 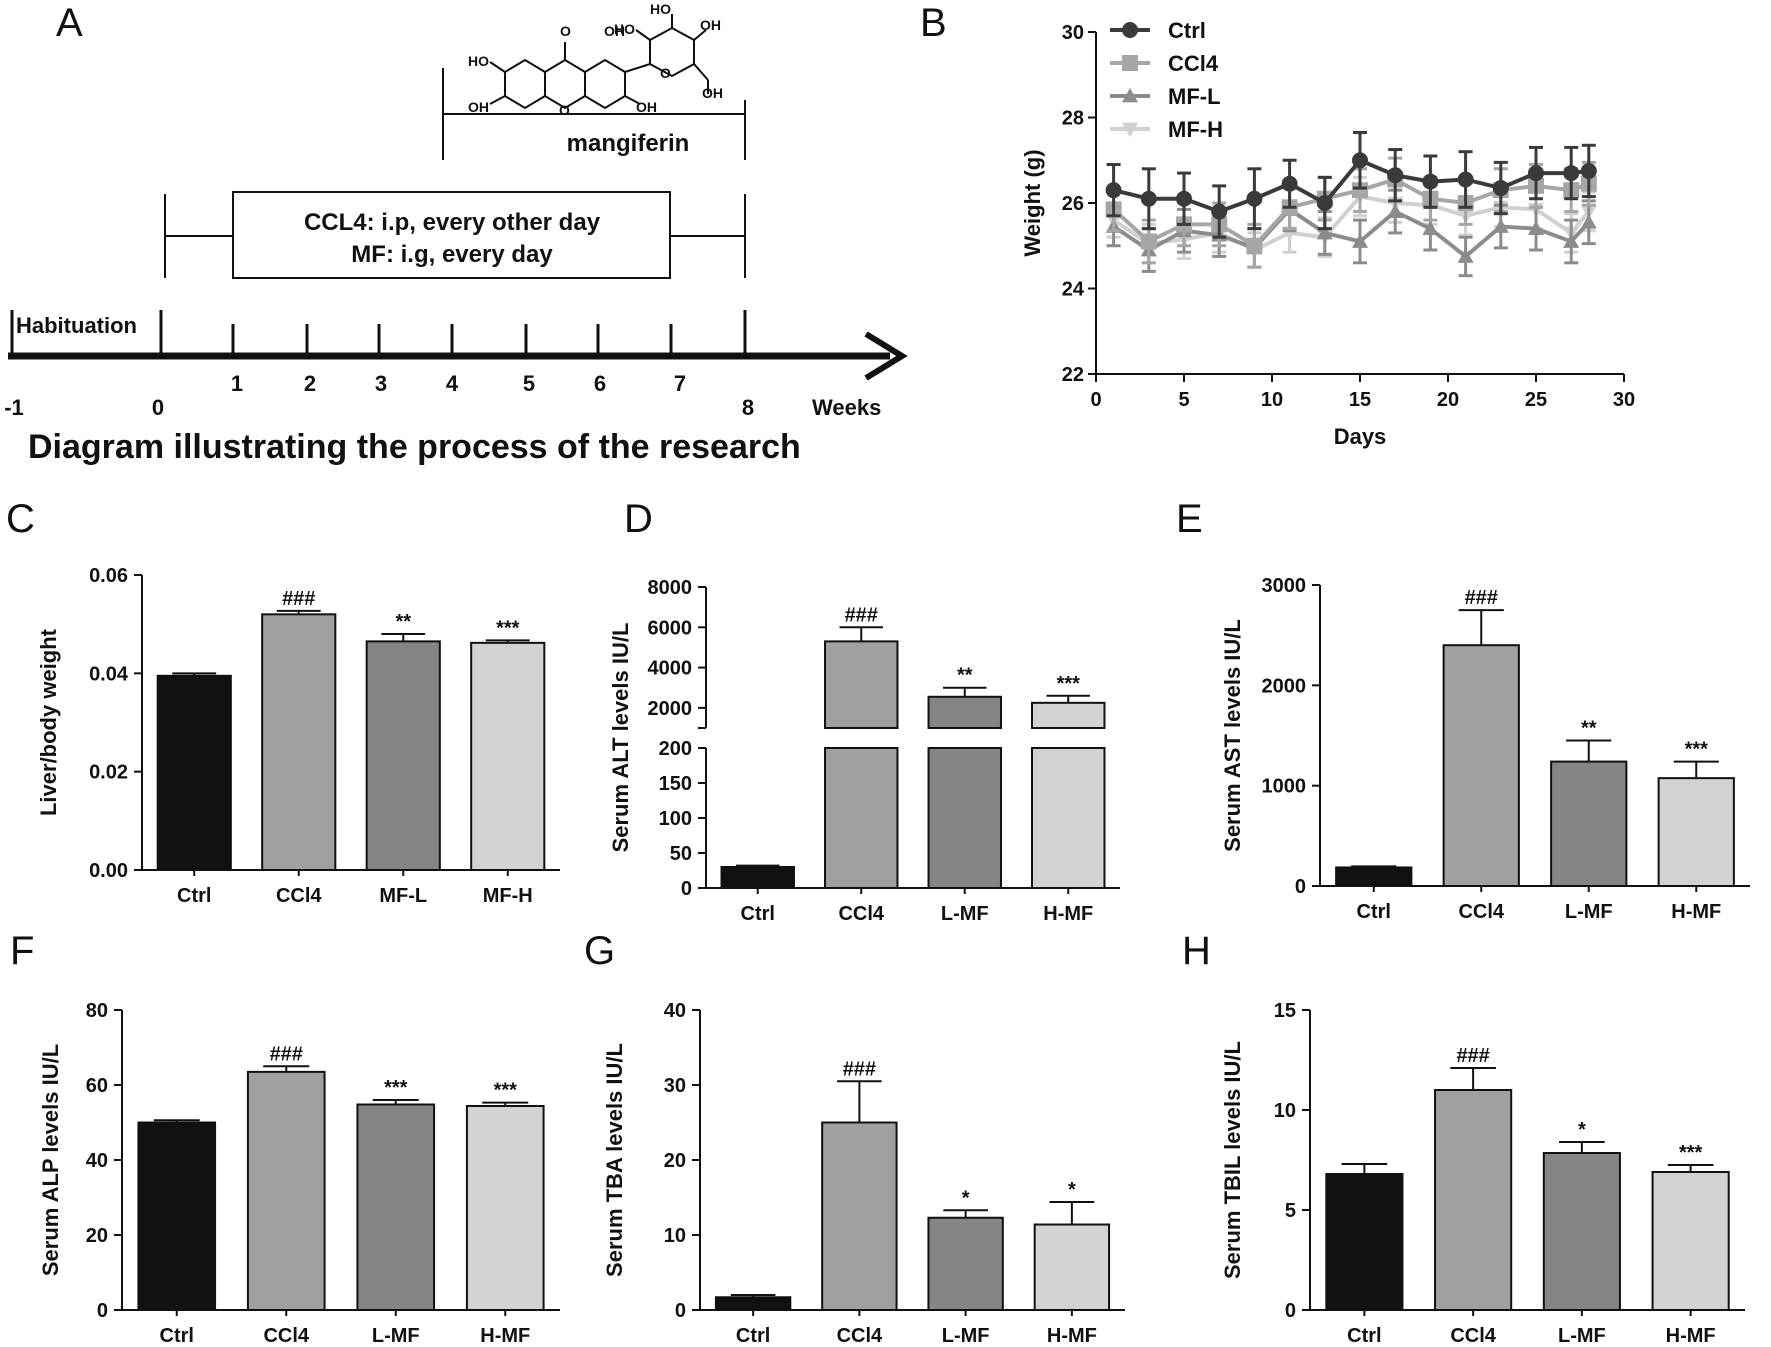 What do you see at coordinates (97, 1011) in the screenshot?
I see `y-tick-label: 80` at bounding box center [97, 1011].